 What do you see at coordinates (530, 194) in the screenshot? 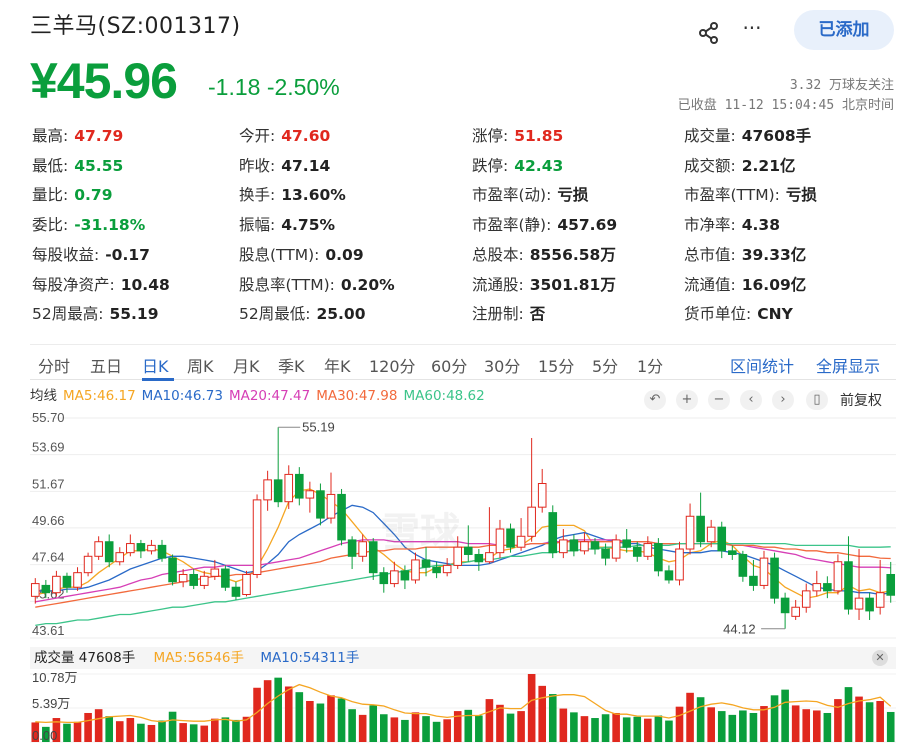
I see `stat-item: 市盈率(动): 亏损` at bounding box center [530, 194].